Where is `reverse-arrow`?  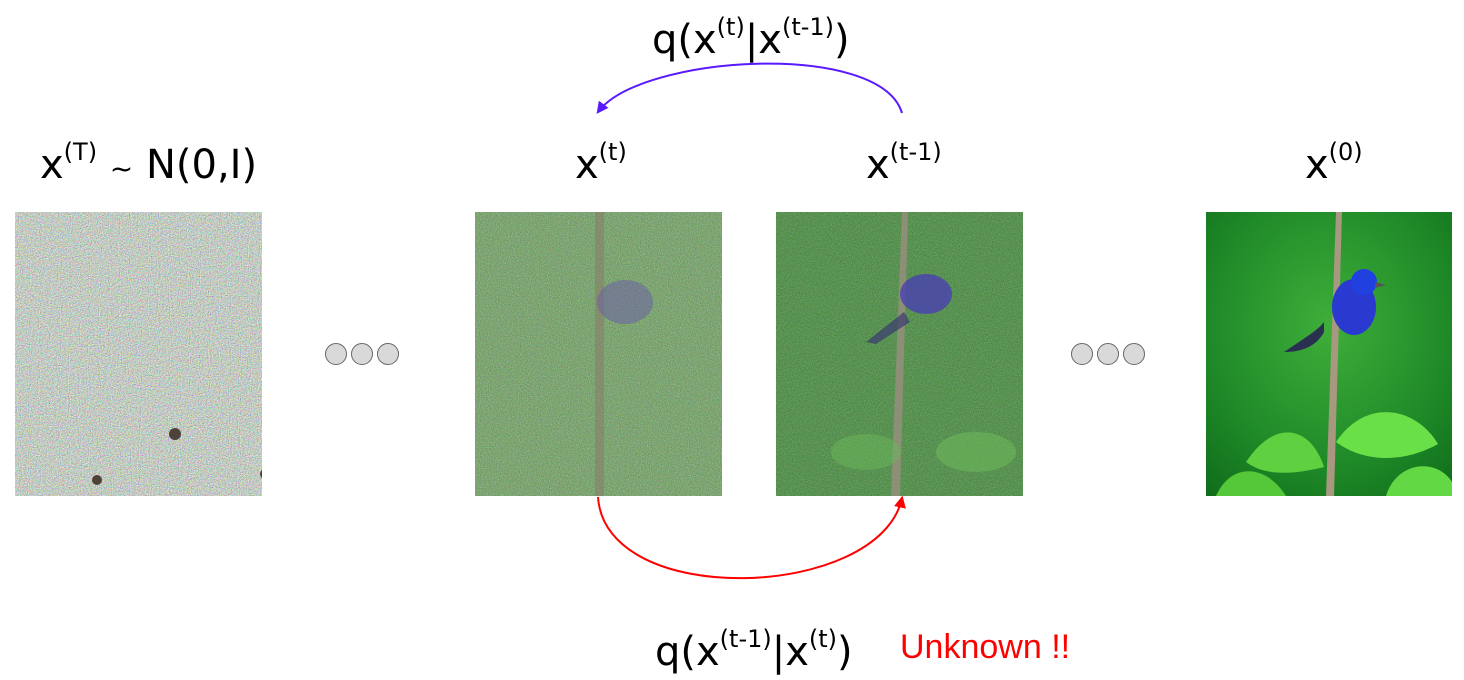 reverse-arrow is located at coordinates (751, 537).